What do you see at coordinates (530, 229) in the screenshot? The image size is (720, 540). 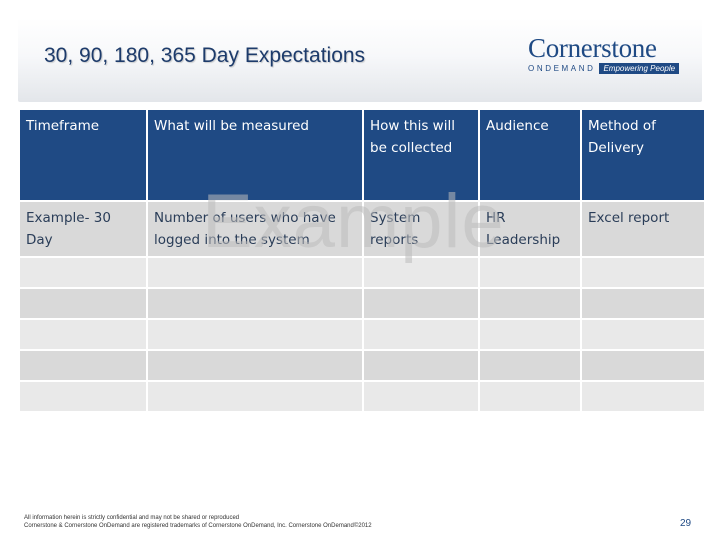 I see `cell-audience: HR Leadership` at bounding box center [530, 229].